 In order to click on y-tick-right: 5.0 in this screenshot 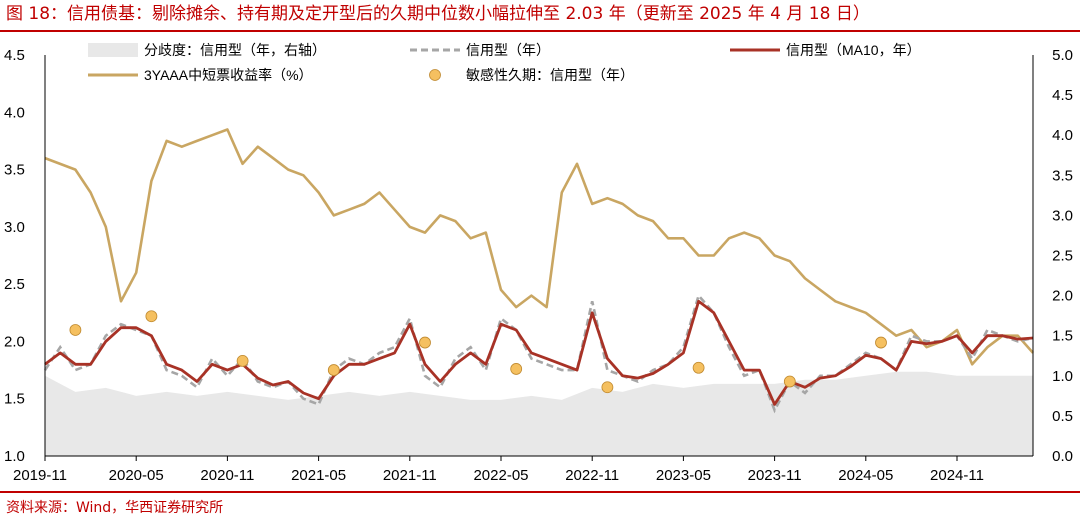, I will do `click(1062, 55)`.